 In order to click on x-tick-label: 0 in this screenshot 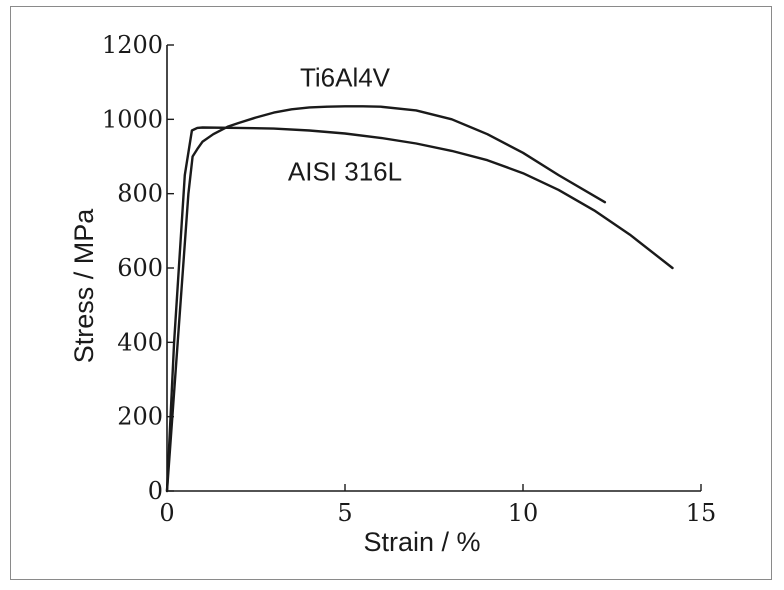, I will do `click(166, 513)`.